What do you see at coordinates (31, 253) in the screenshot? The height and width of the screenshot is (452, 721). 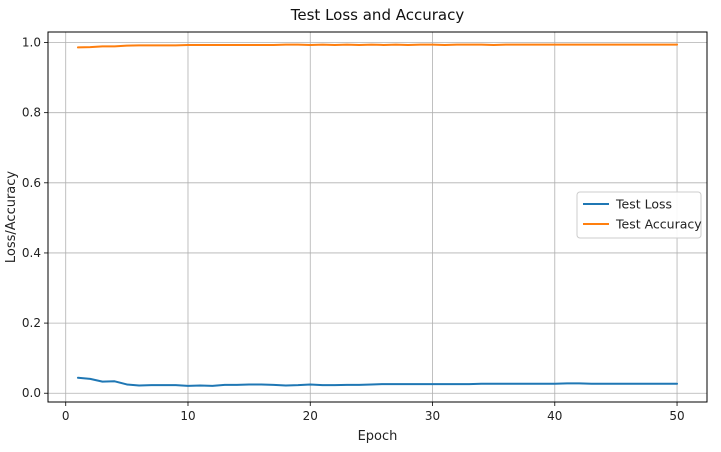 I see `y-tick-label: 0.4` at bounding box center [31, 253].